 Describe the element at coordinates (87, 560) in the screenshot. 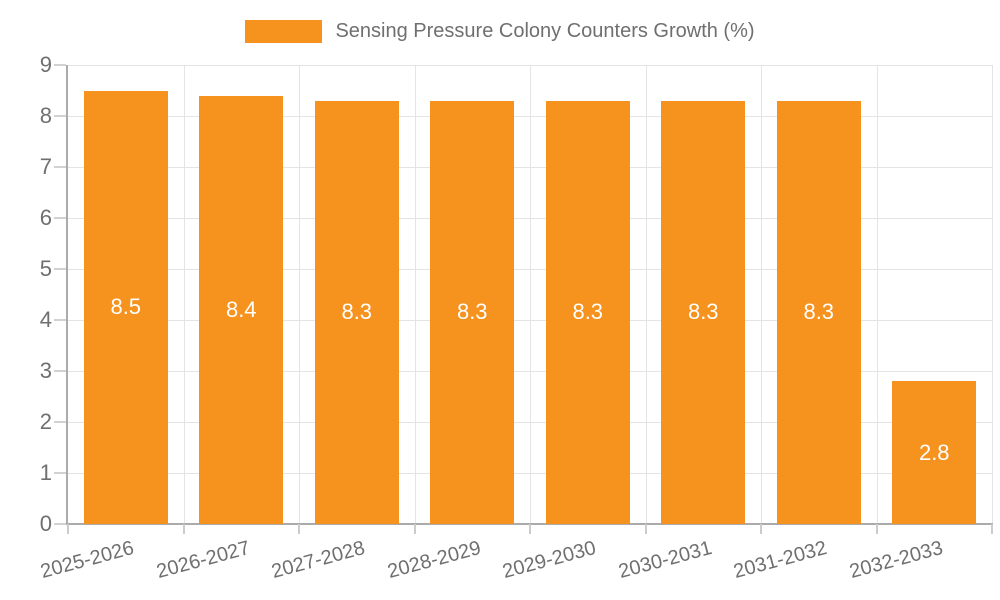

I see `x-axis-label: 2025-2026` at that location.